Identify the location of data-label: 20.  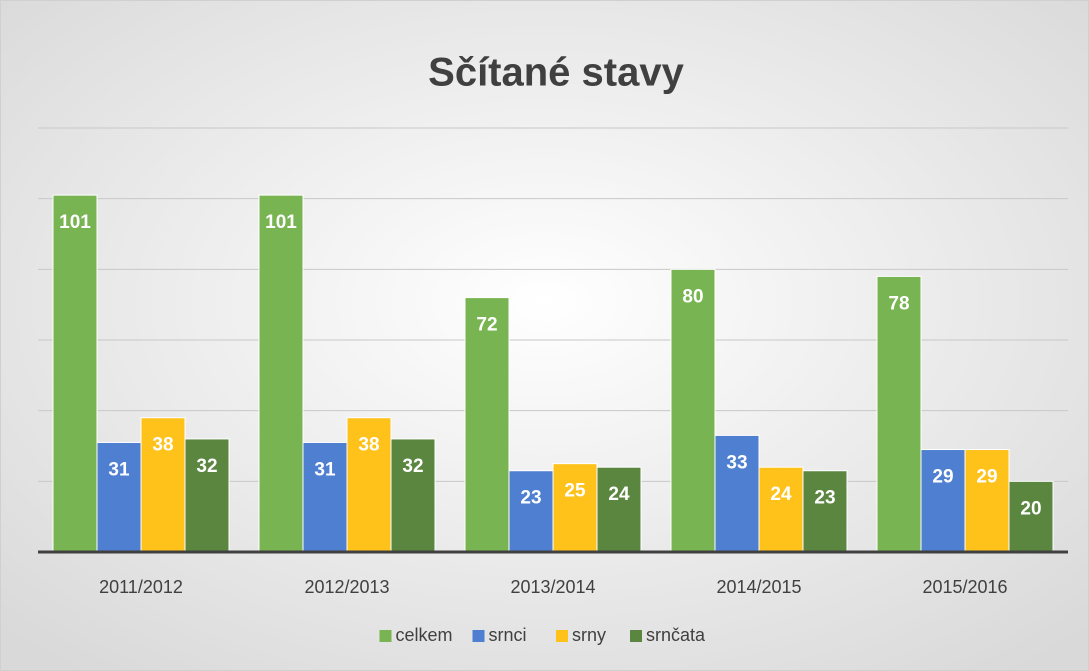
(1030, 508).